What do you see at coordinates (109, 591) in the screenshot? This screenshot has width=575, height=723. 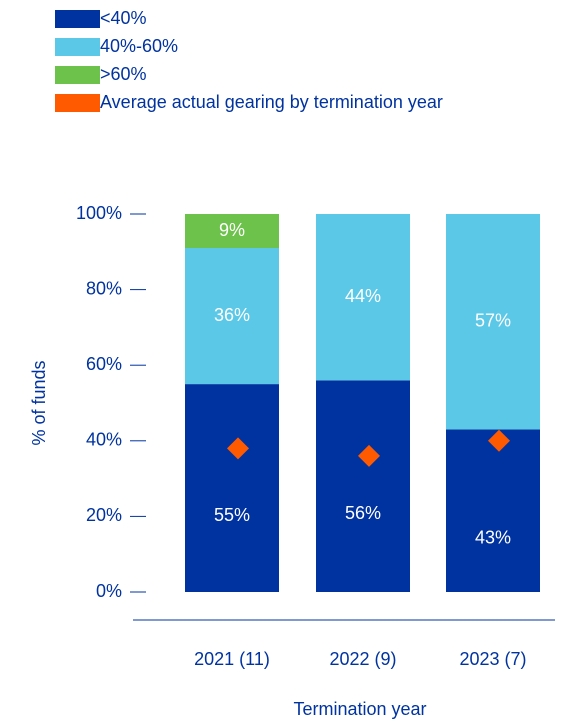 I see `y-tick-label: 0%` at bounding box center [109, 591].